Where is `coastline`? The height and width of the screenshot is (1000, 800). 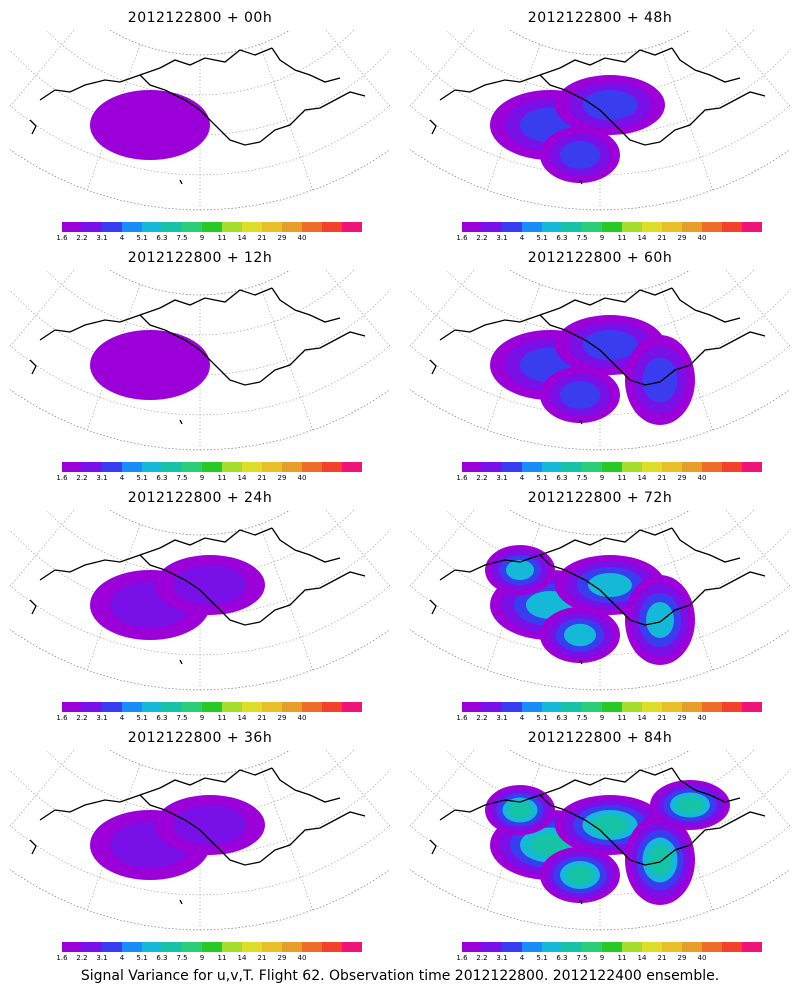
coastline is located at coordinates (197, 596).